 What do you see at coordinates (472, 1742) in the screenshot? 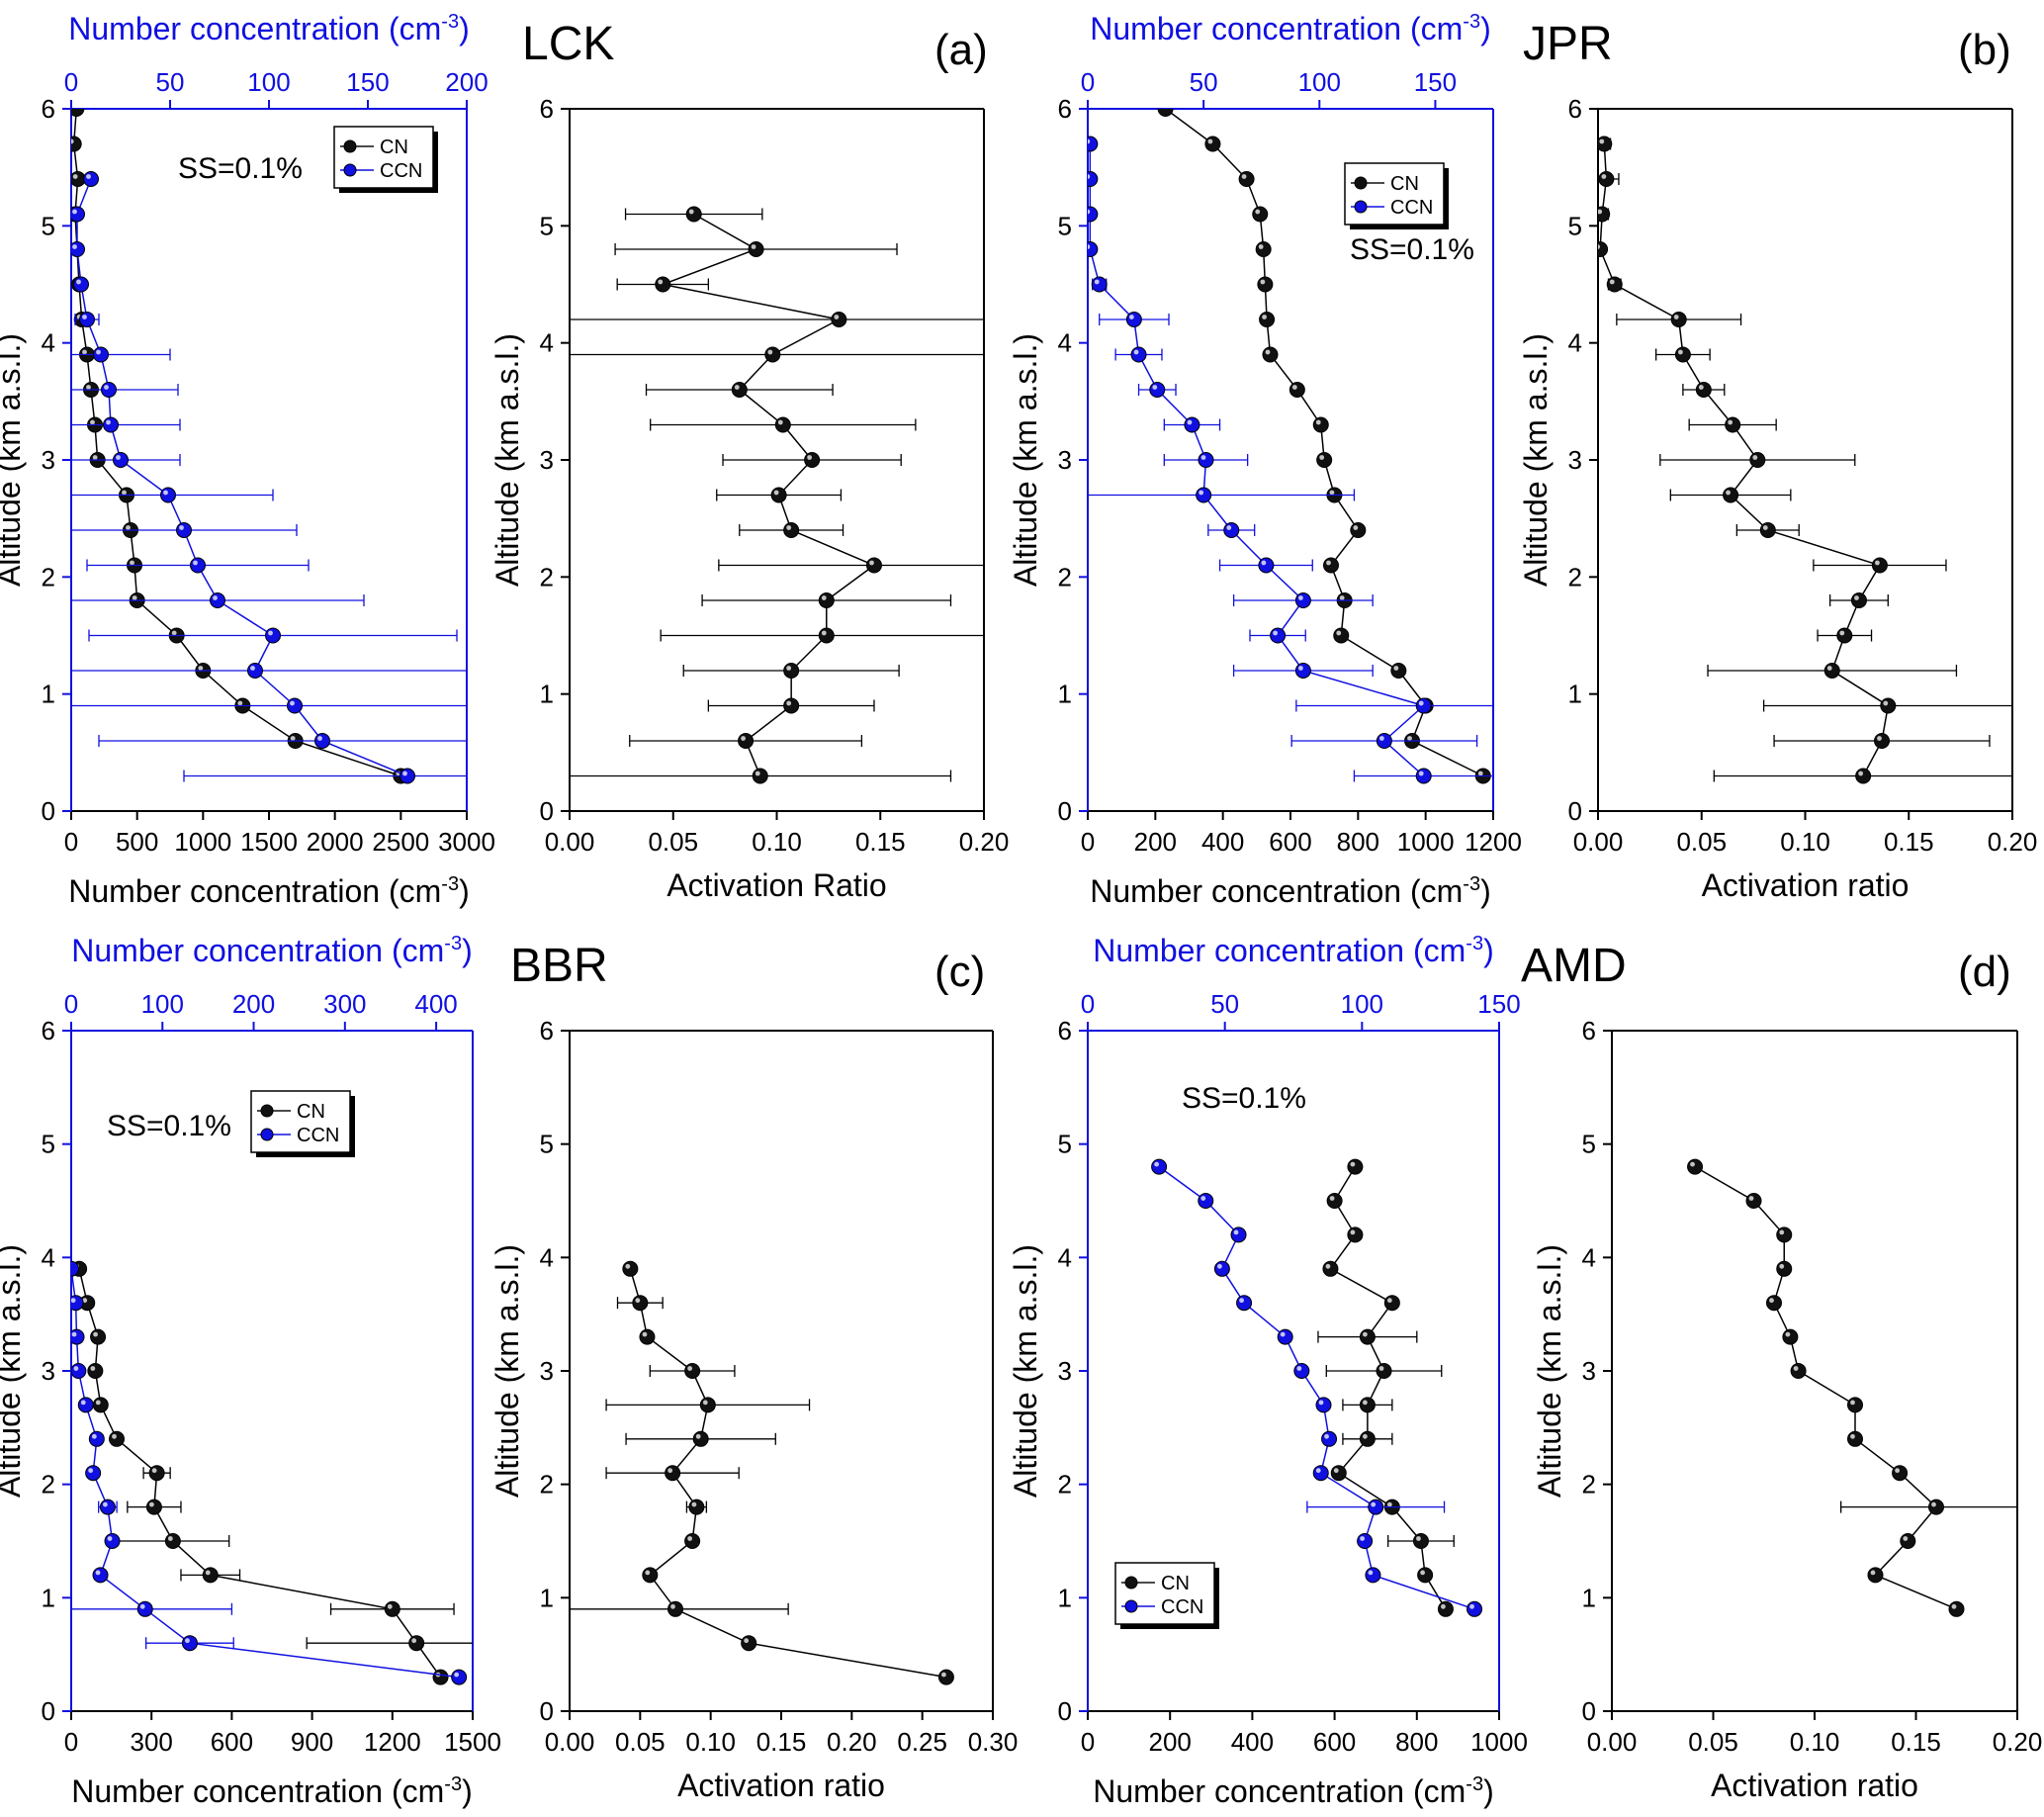
I see `x-tick-label: 1500` at bounding box center [472, 1742].